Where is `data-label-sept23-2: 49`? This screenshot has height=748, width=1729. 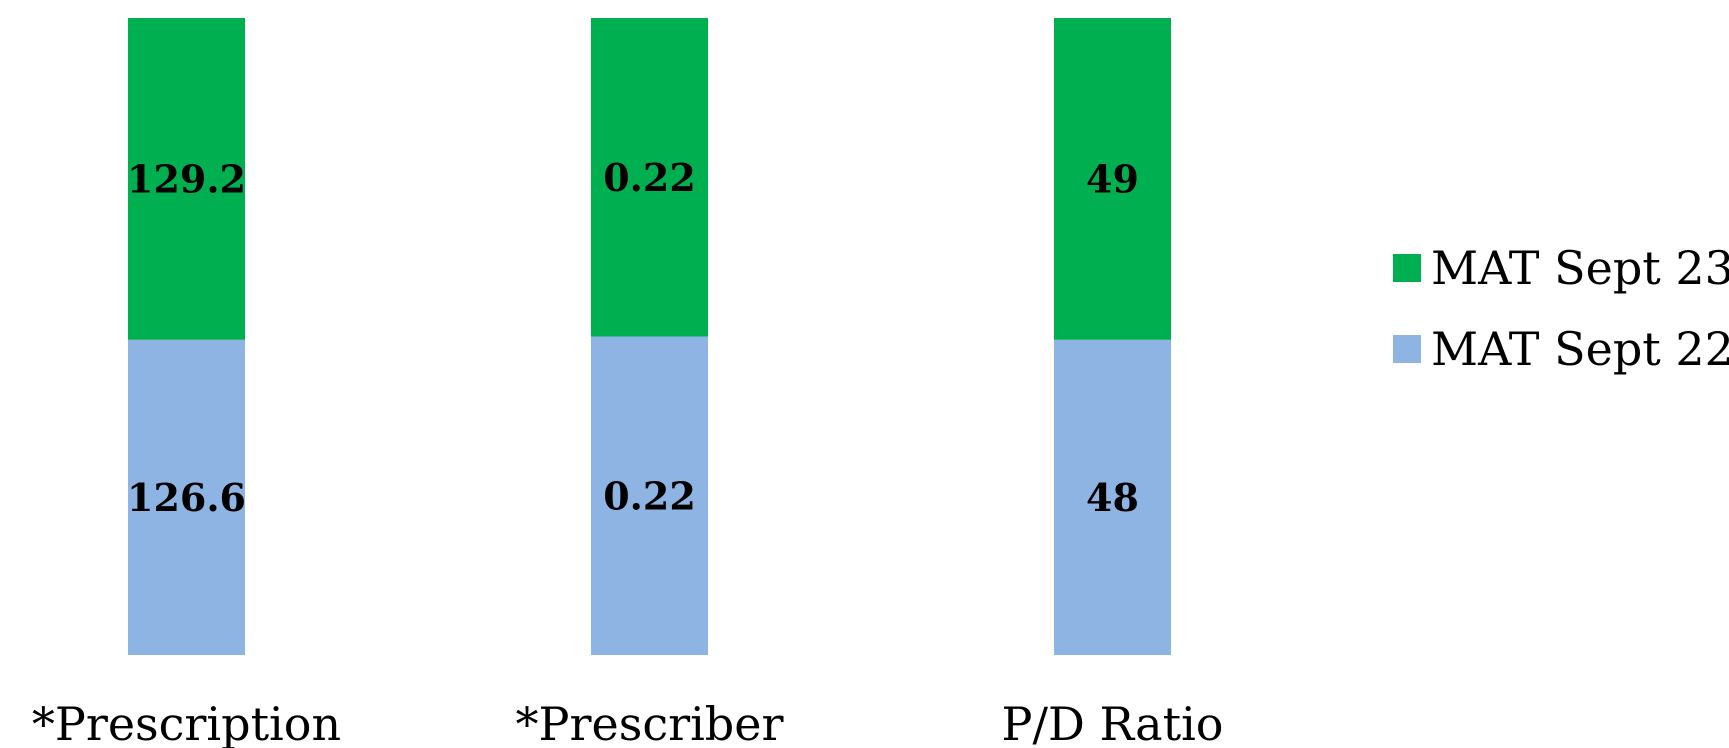
data-label-sept23-2: 49 is located at coordinates (1112, 178).